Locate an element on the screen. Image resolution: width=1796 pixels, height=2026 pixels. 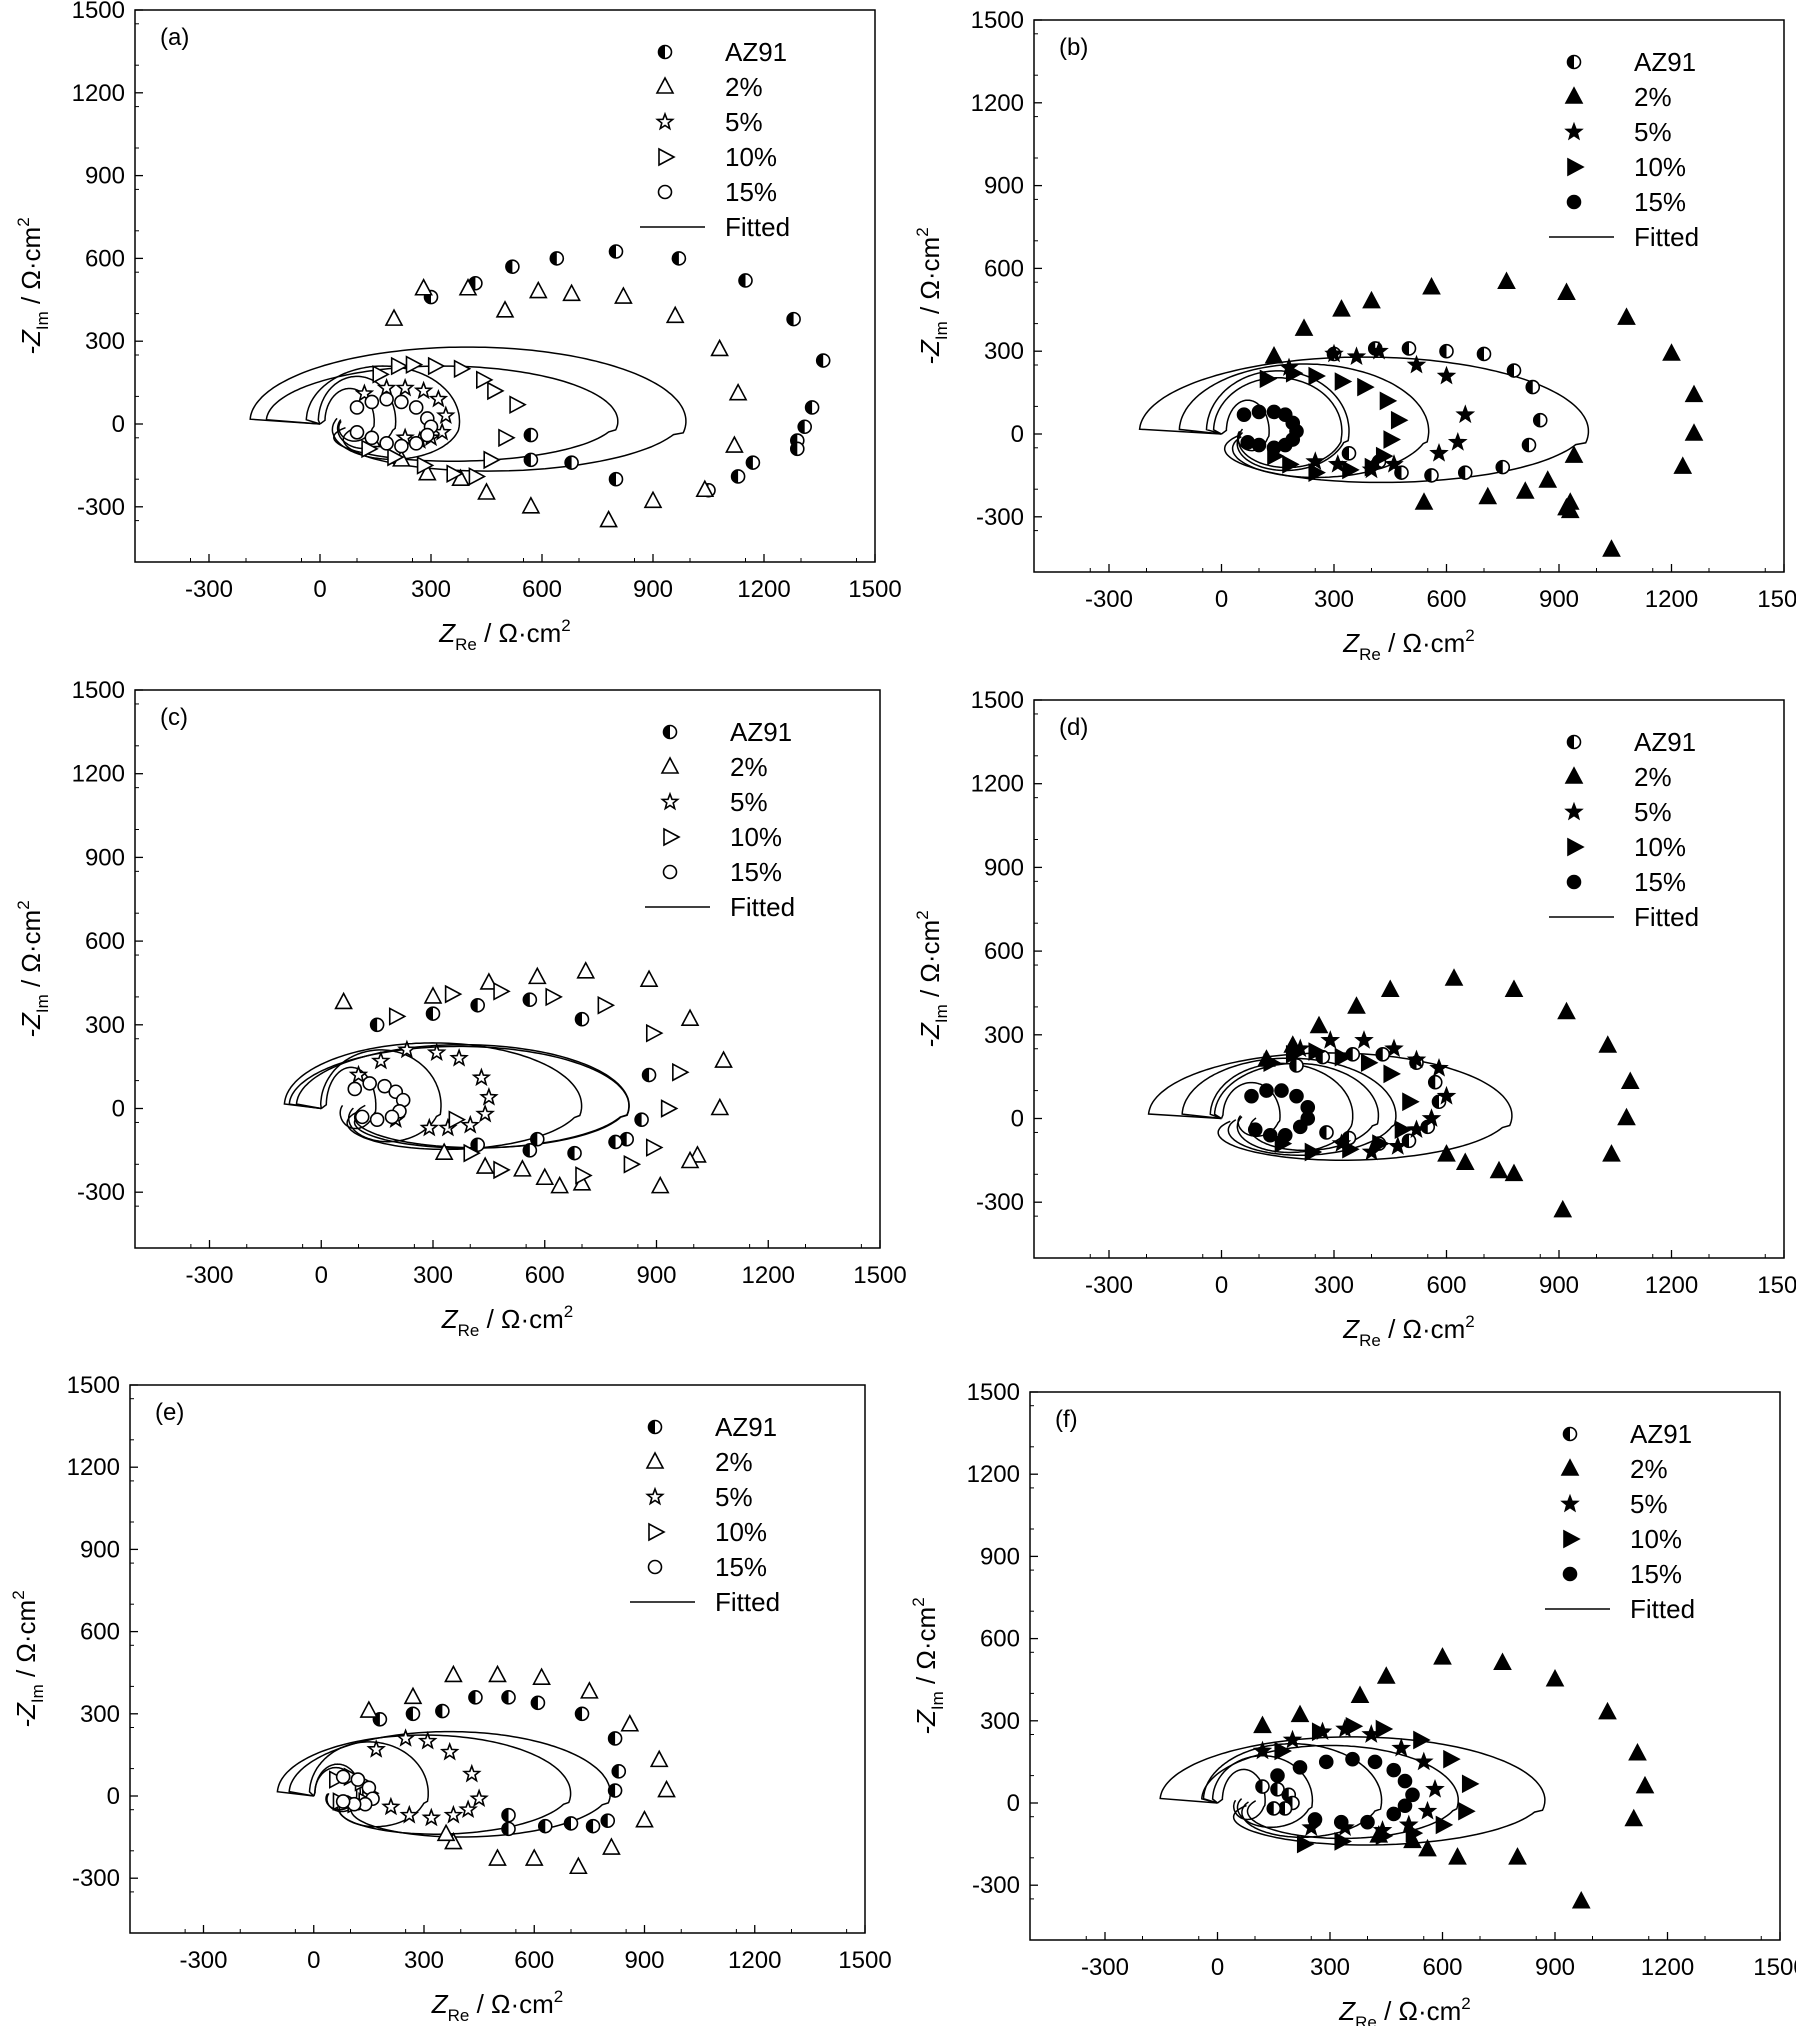
series-2pct is located at coordinates (1448, 1093).